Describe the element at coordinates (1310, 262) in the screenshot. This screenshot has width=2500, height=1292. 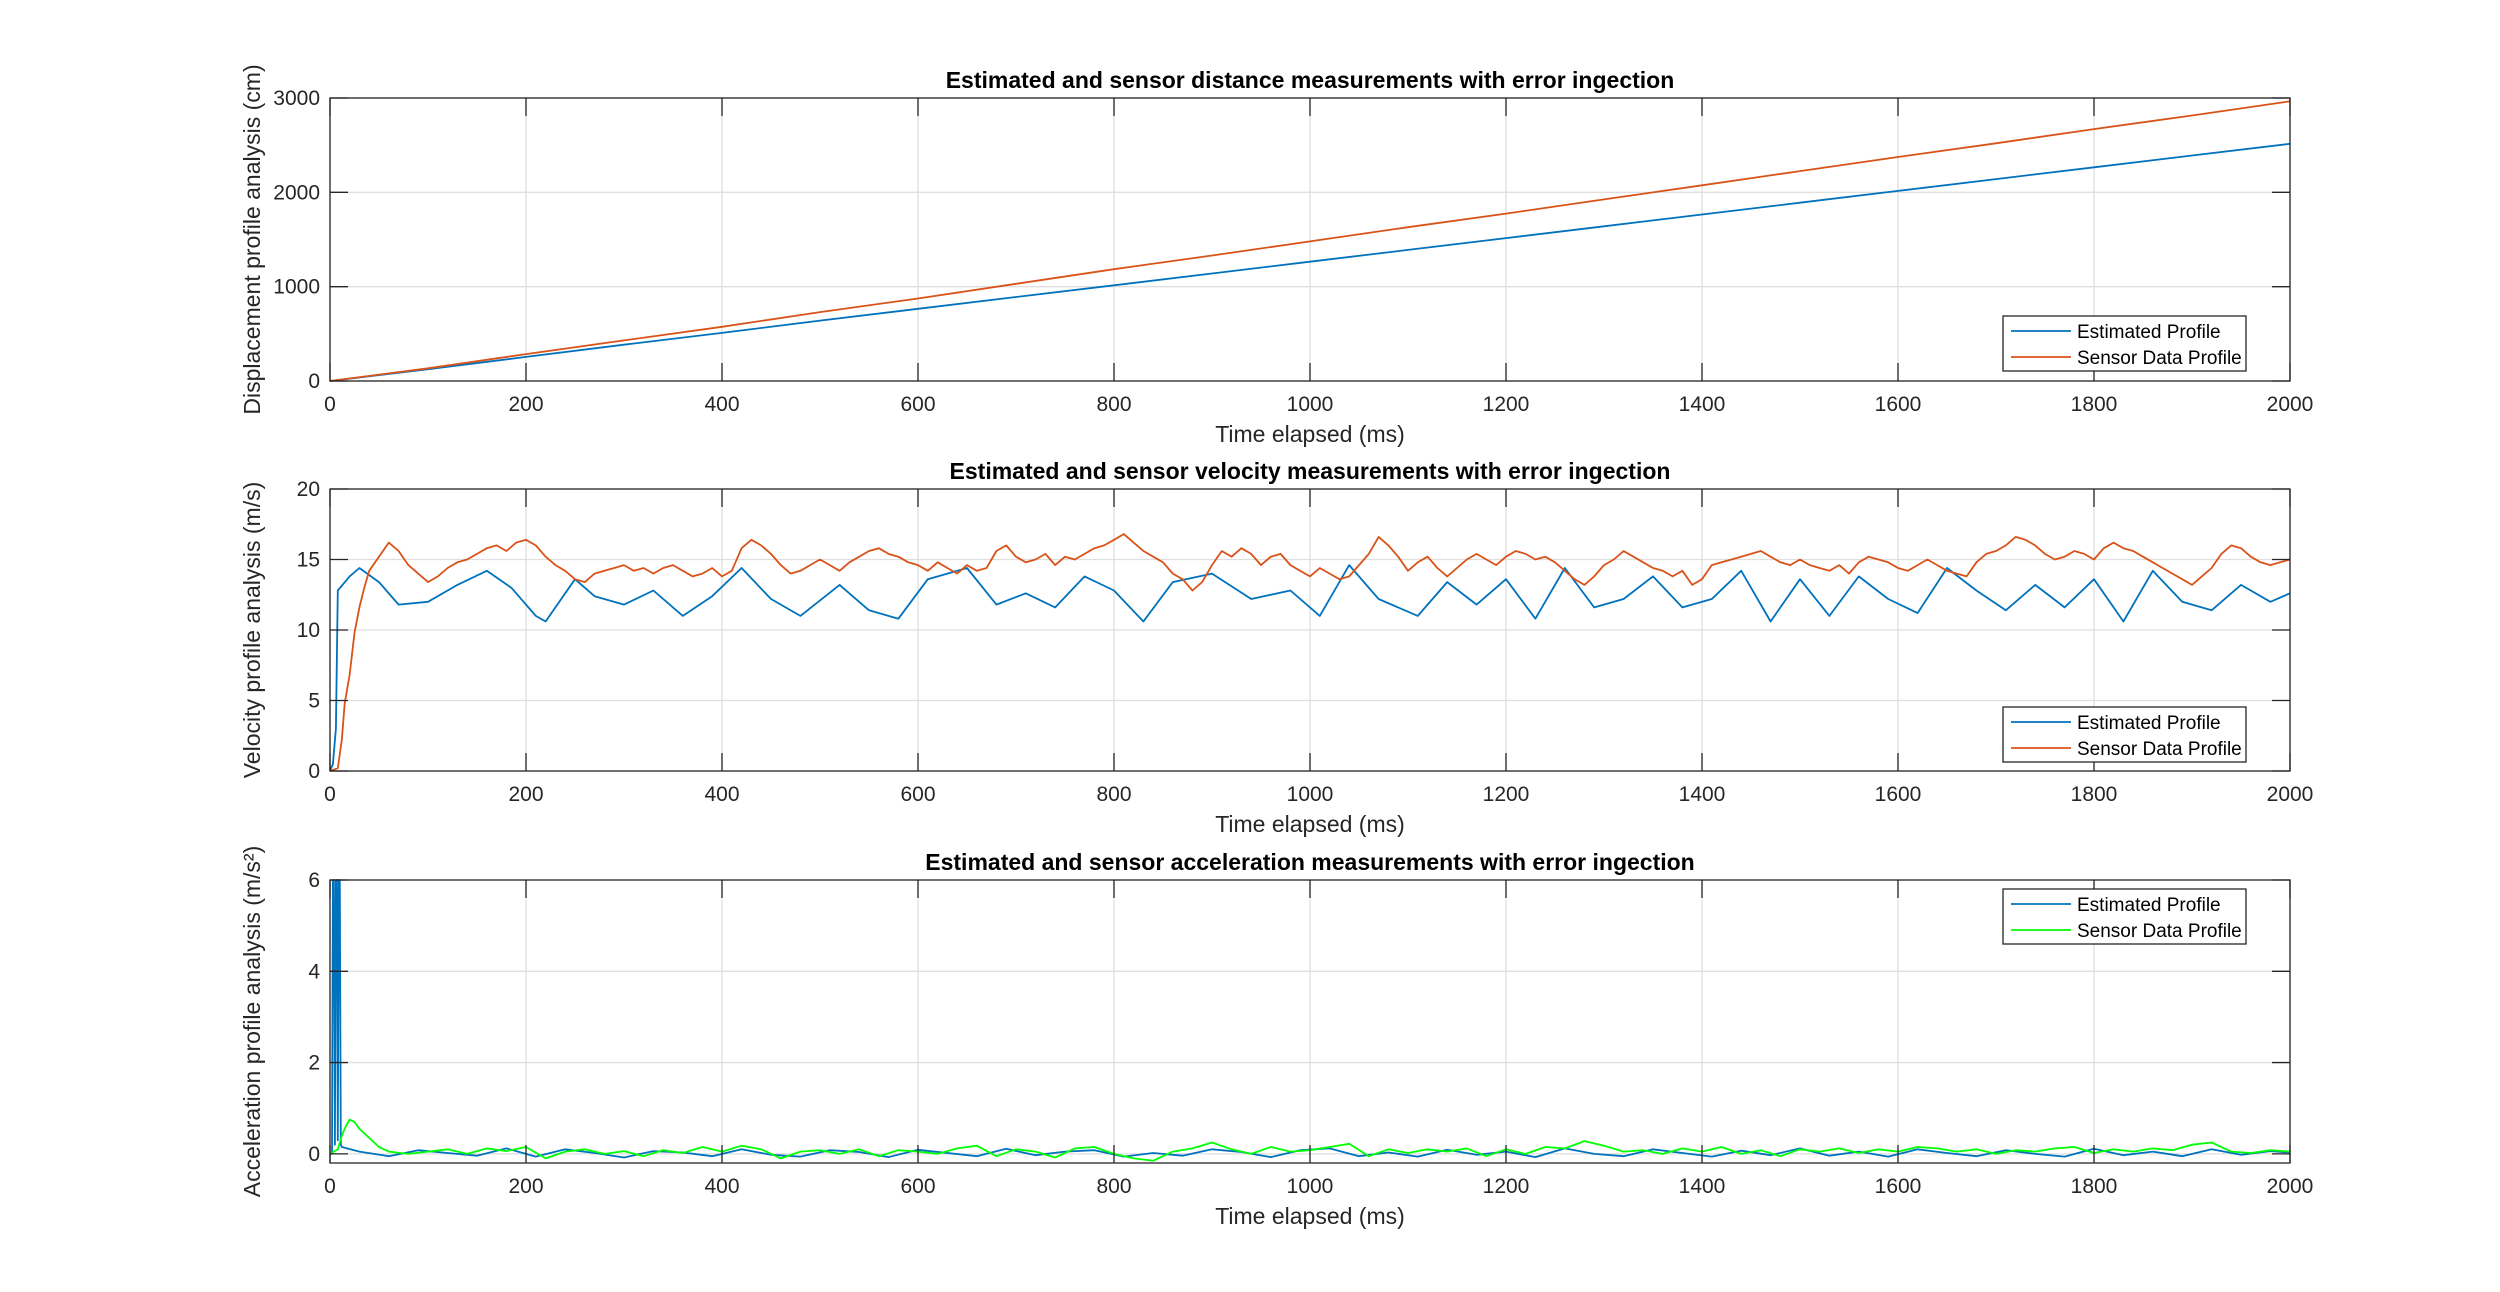
I see `displacement-series-estimated` at that location.